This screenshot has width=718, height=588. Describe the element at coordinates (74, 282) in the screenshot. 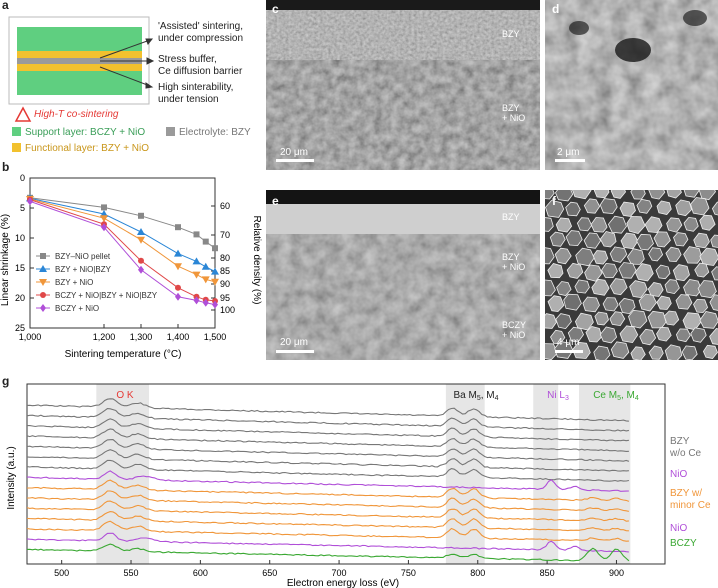

I see `b-legend-label: BZY + NiO` at that location.